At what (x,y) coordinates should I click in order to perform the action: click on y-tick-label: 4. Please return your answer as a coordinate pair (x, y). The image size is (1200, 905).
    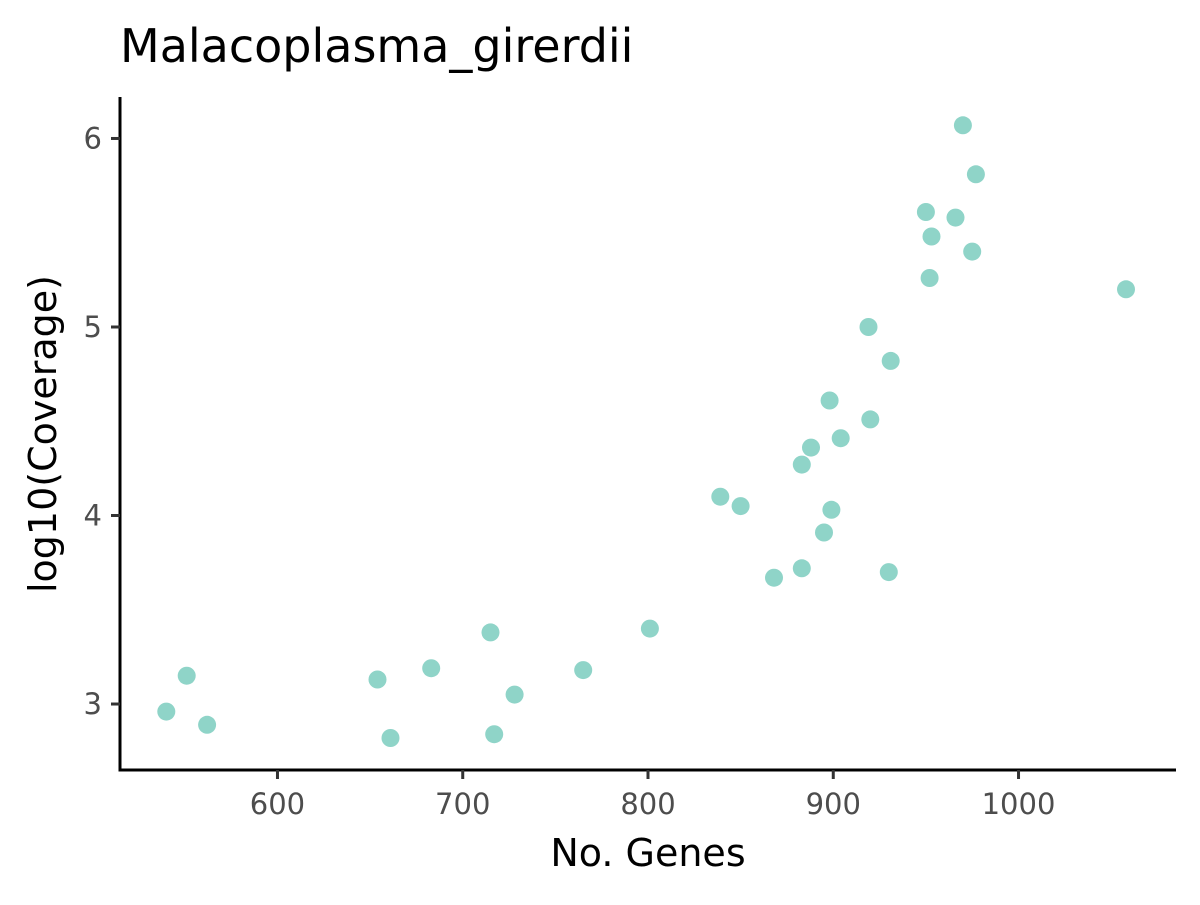
    Looking at the image, I should click on (93, 516).